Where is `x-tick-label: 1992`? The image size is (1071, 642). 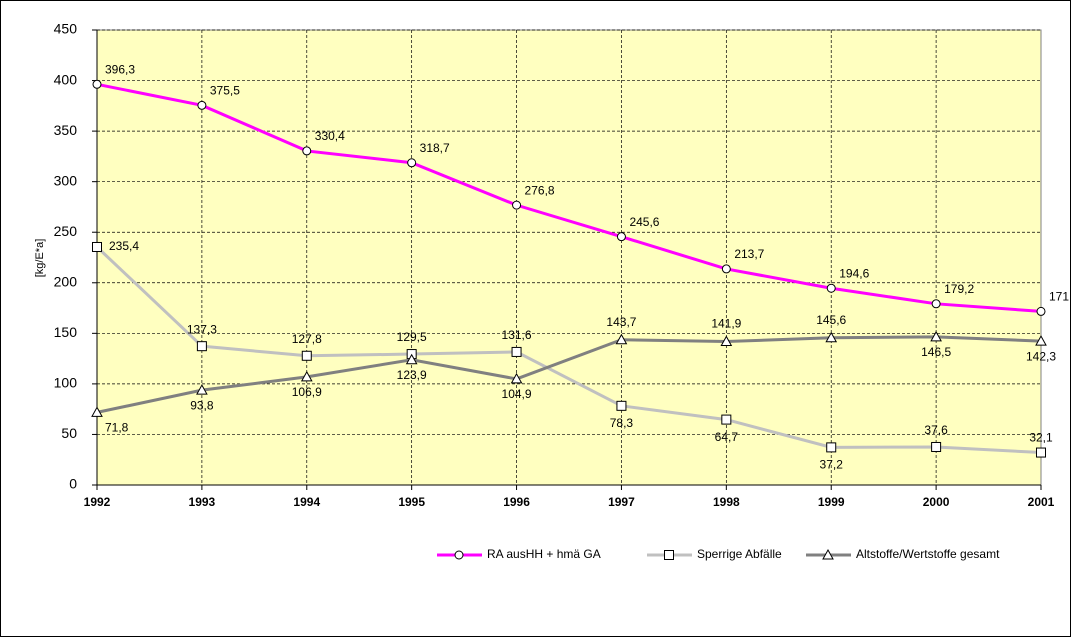
x-tick-label: 1992 is located at coordinates (97, 502).